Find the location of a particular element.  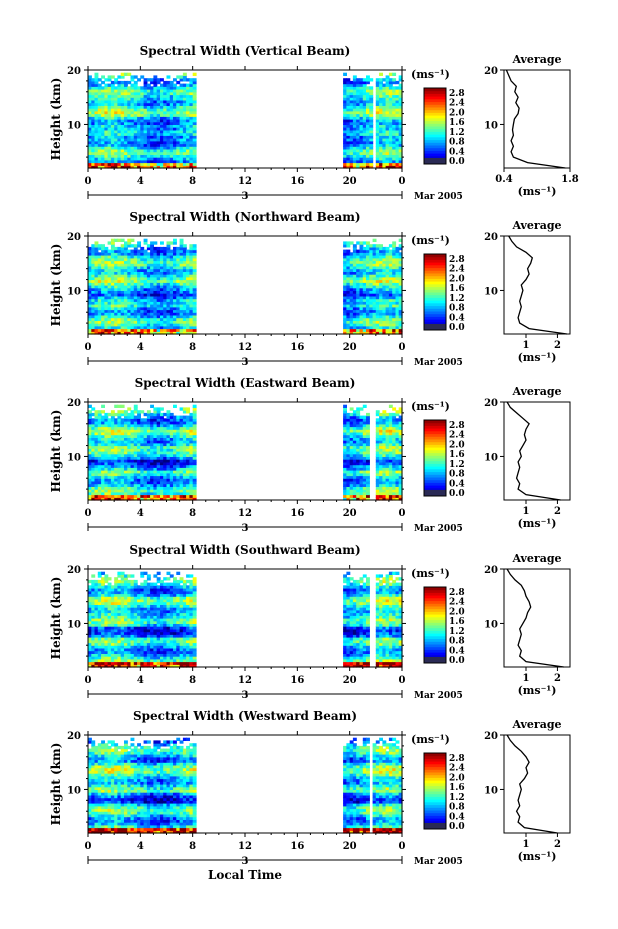

colorbar-tick-label: 0.0 is located at coordinates (457, 328).